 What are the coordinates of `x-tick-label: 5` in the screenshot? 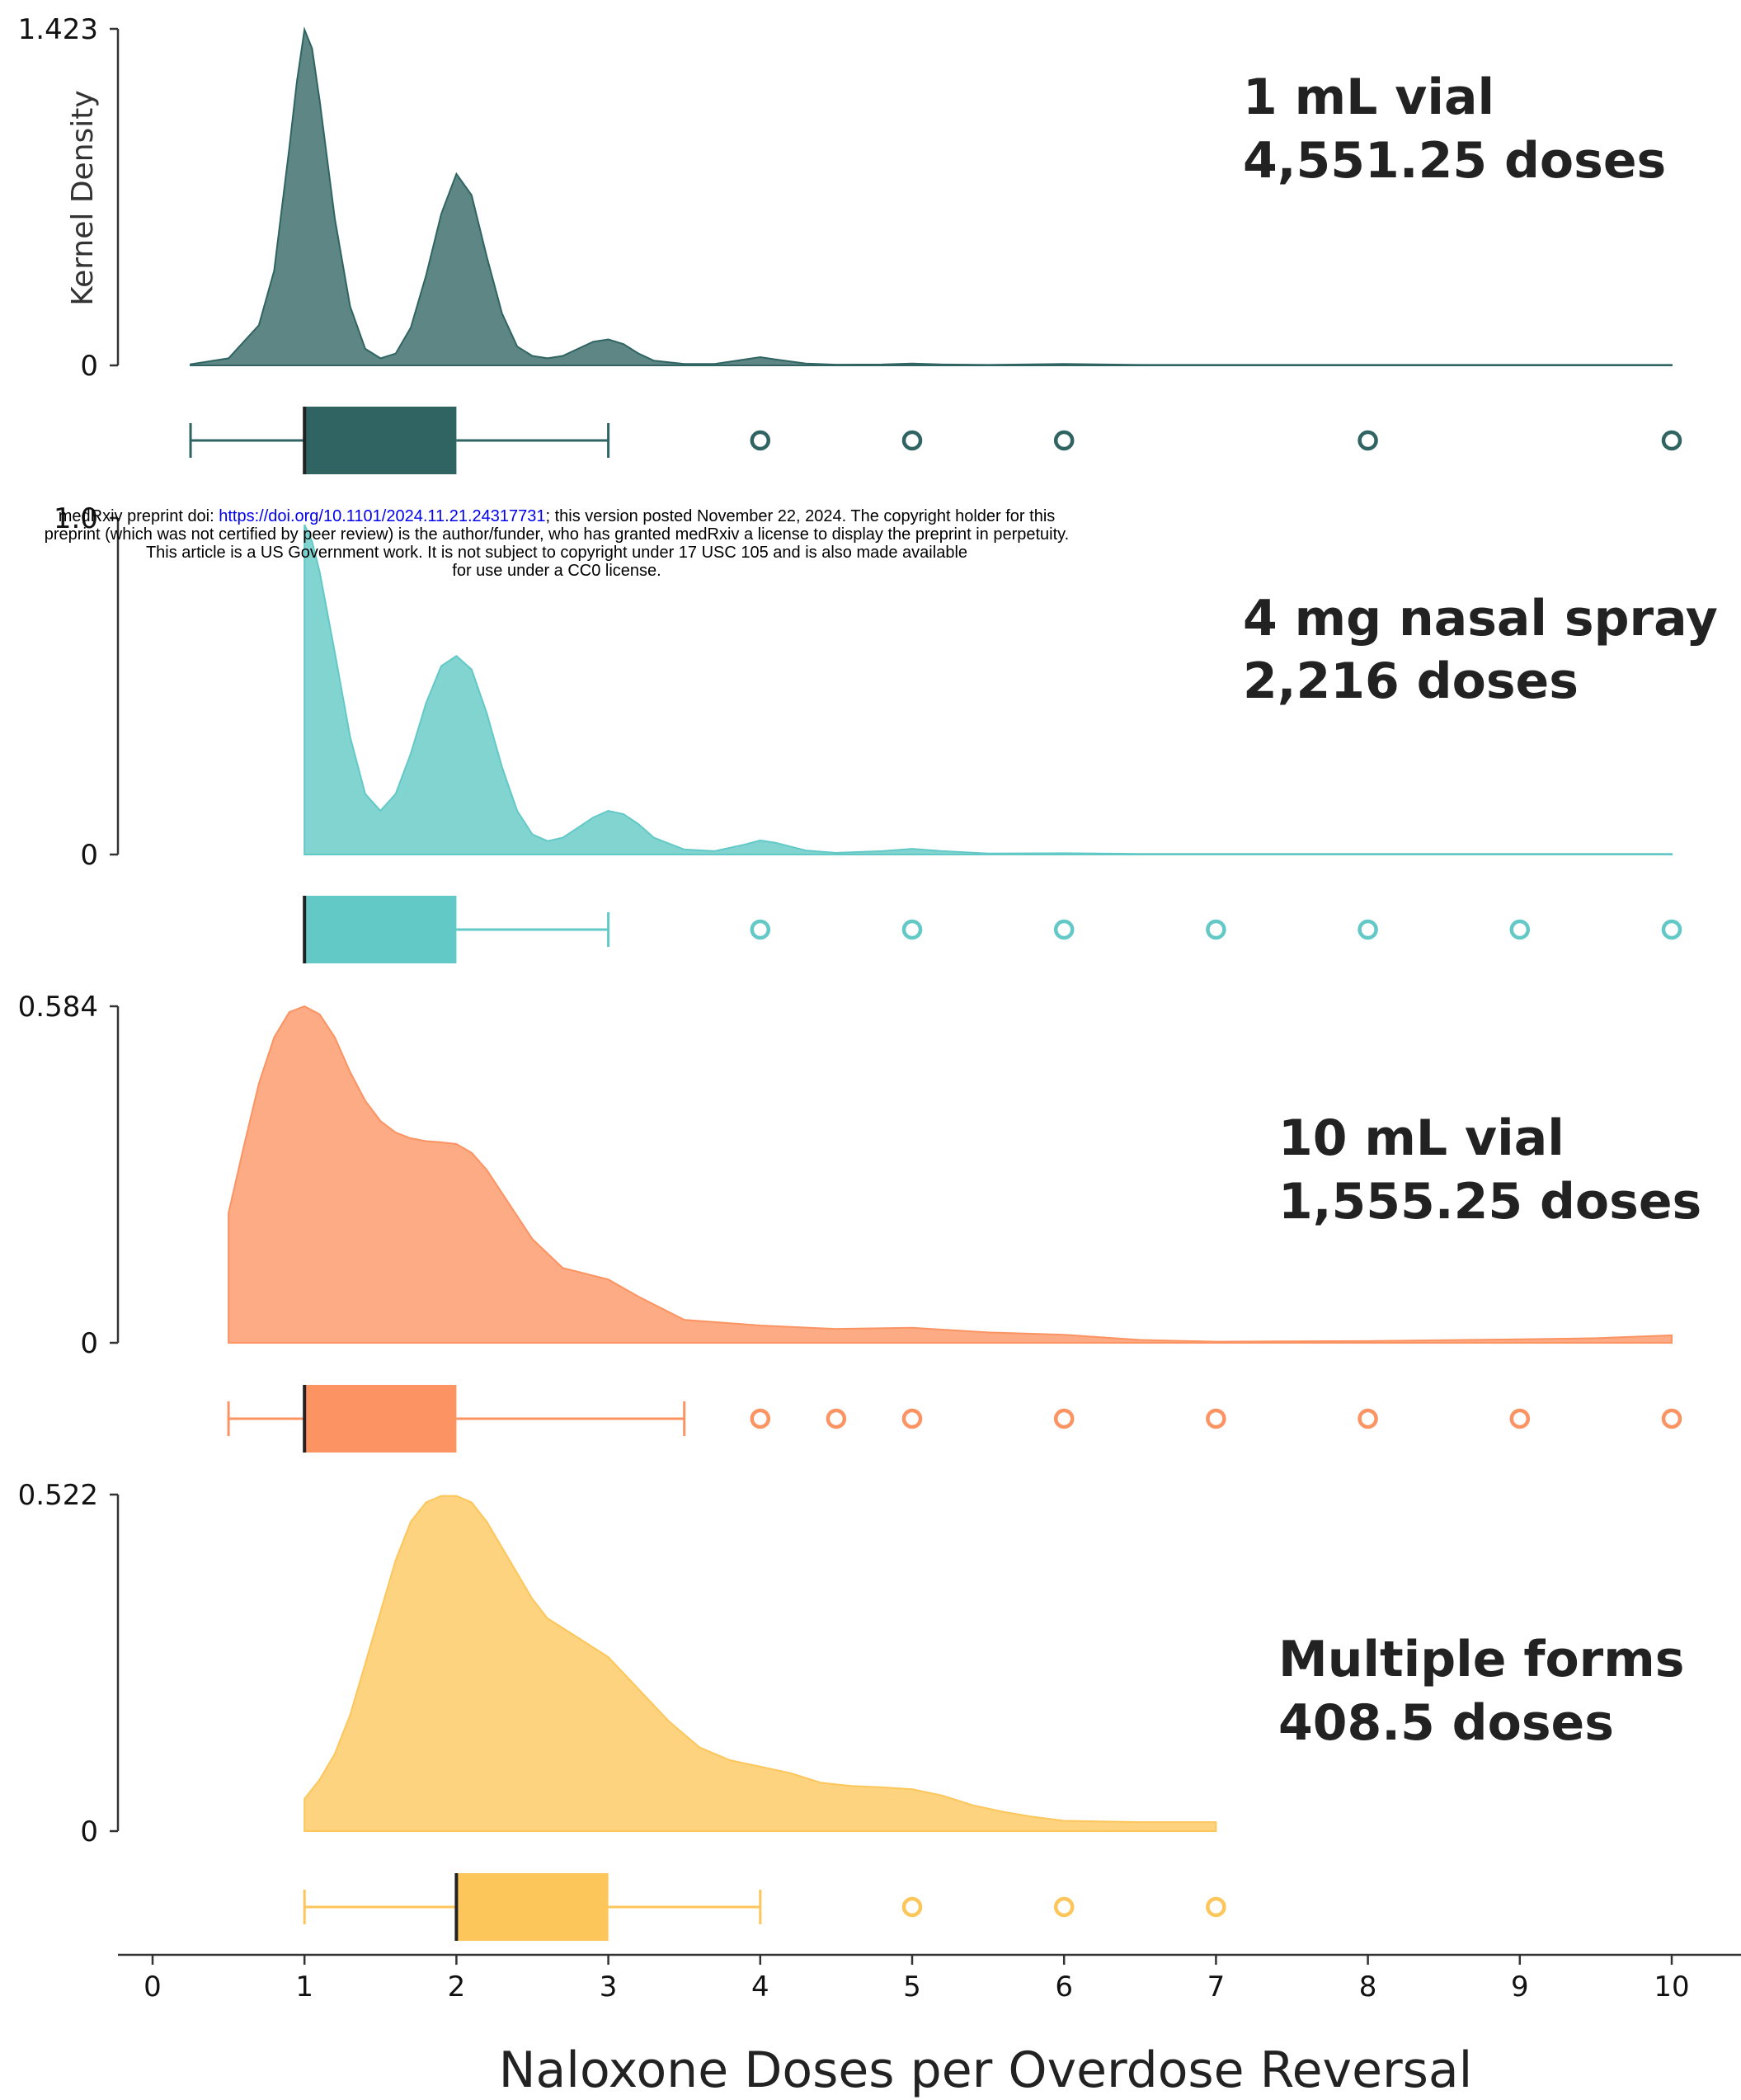 It's located at (912, 1987).